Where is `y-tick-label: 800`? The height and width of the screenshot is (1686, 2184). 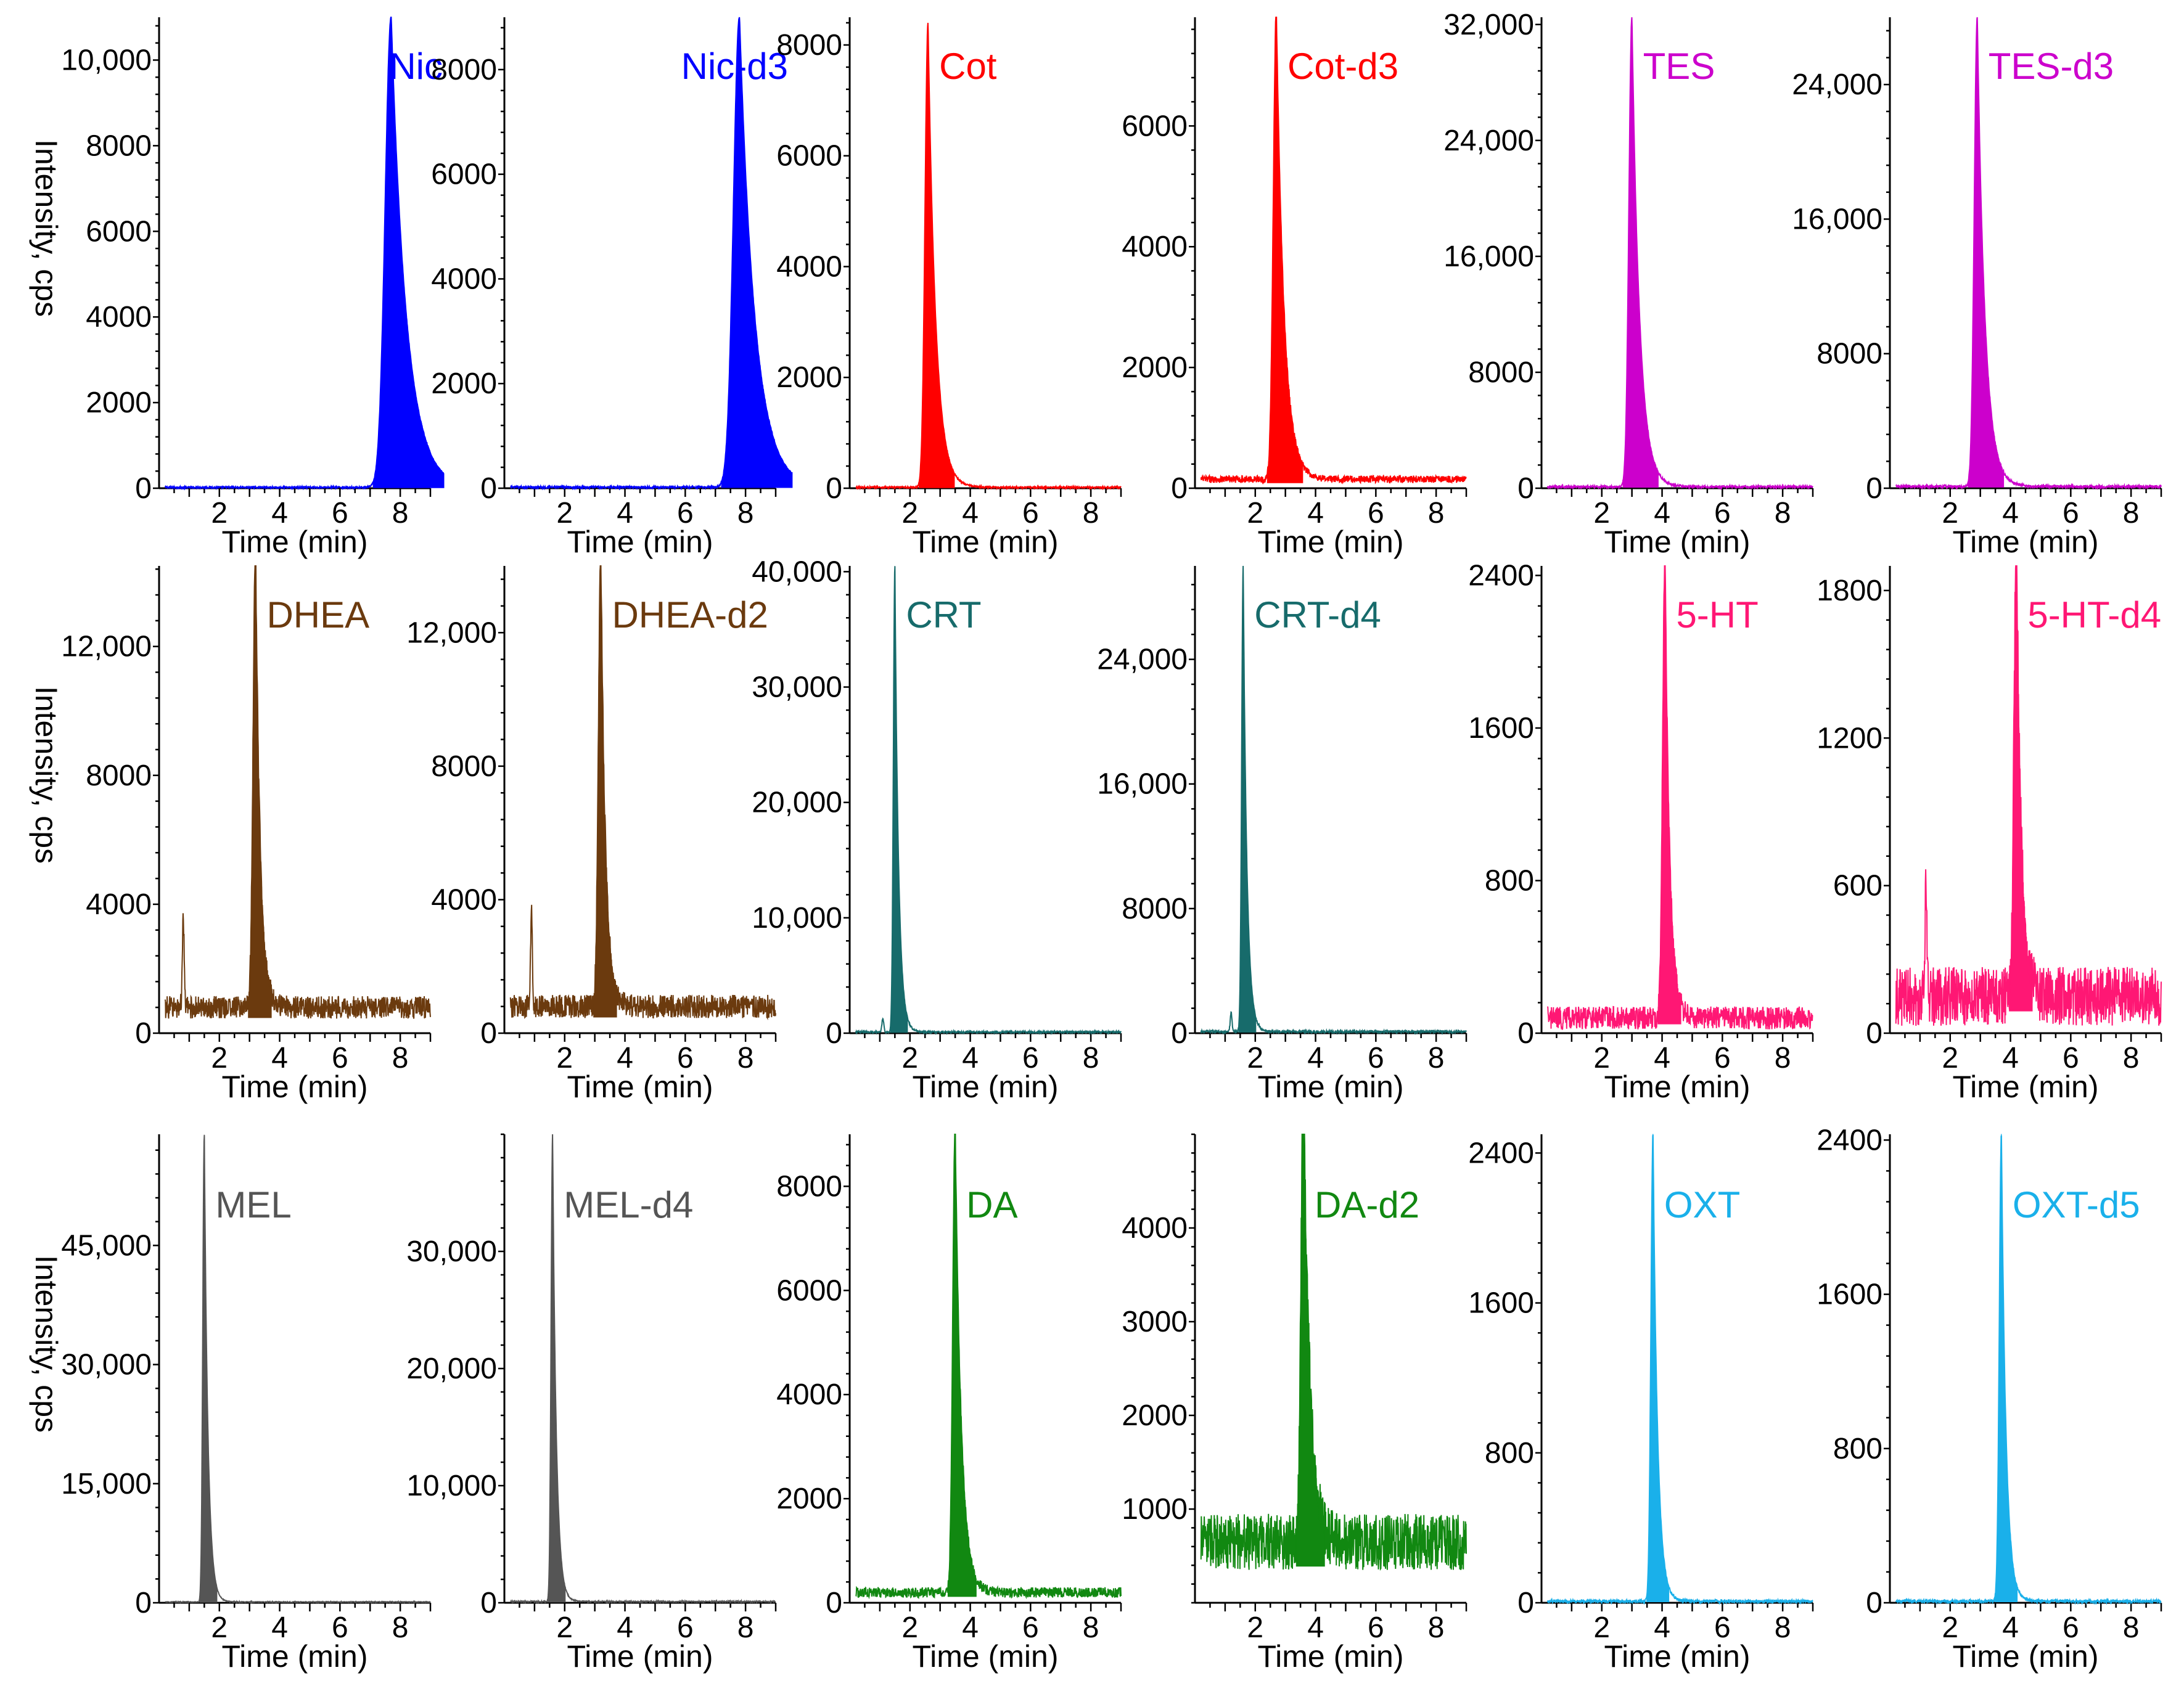 y-tick-label: 800 is located at coordinates (1509, 880).